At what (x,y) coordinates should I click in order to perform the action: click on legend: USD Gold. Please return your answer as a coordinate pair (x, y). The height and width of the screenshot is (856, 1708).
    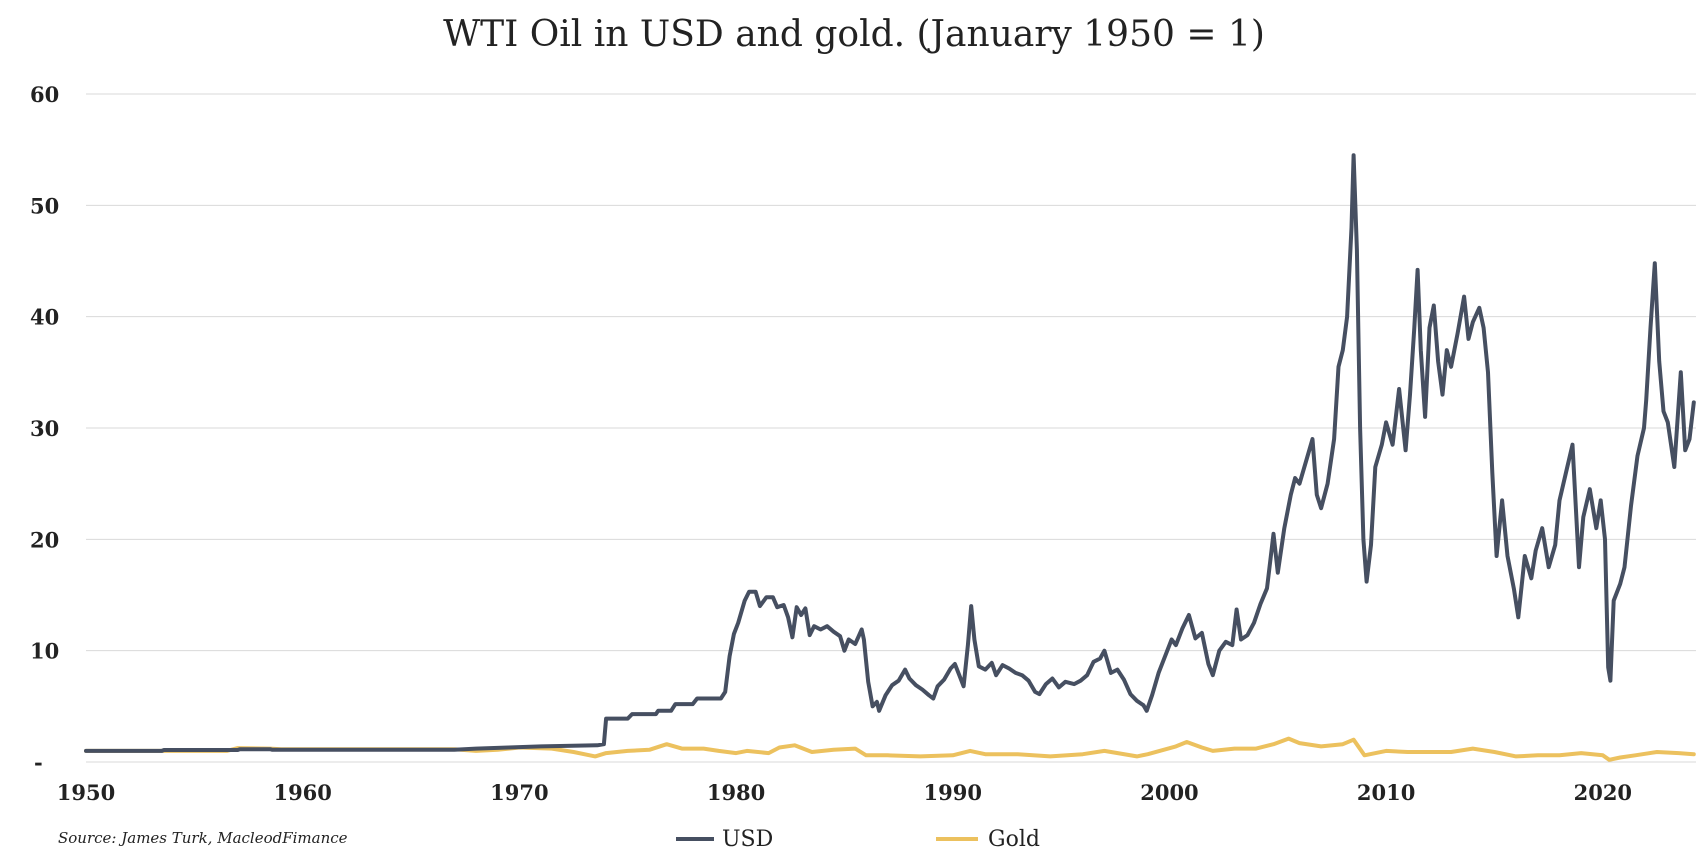
    Looking at the image, I should click on (858, 839).